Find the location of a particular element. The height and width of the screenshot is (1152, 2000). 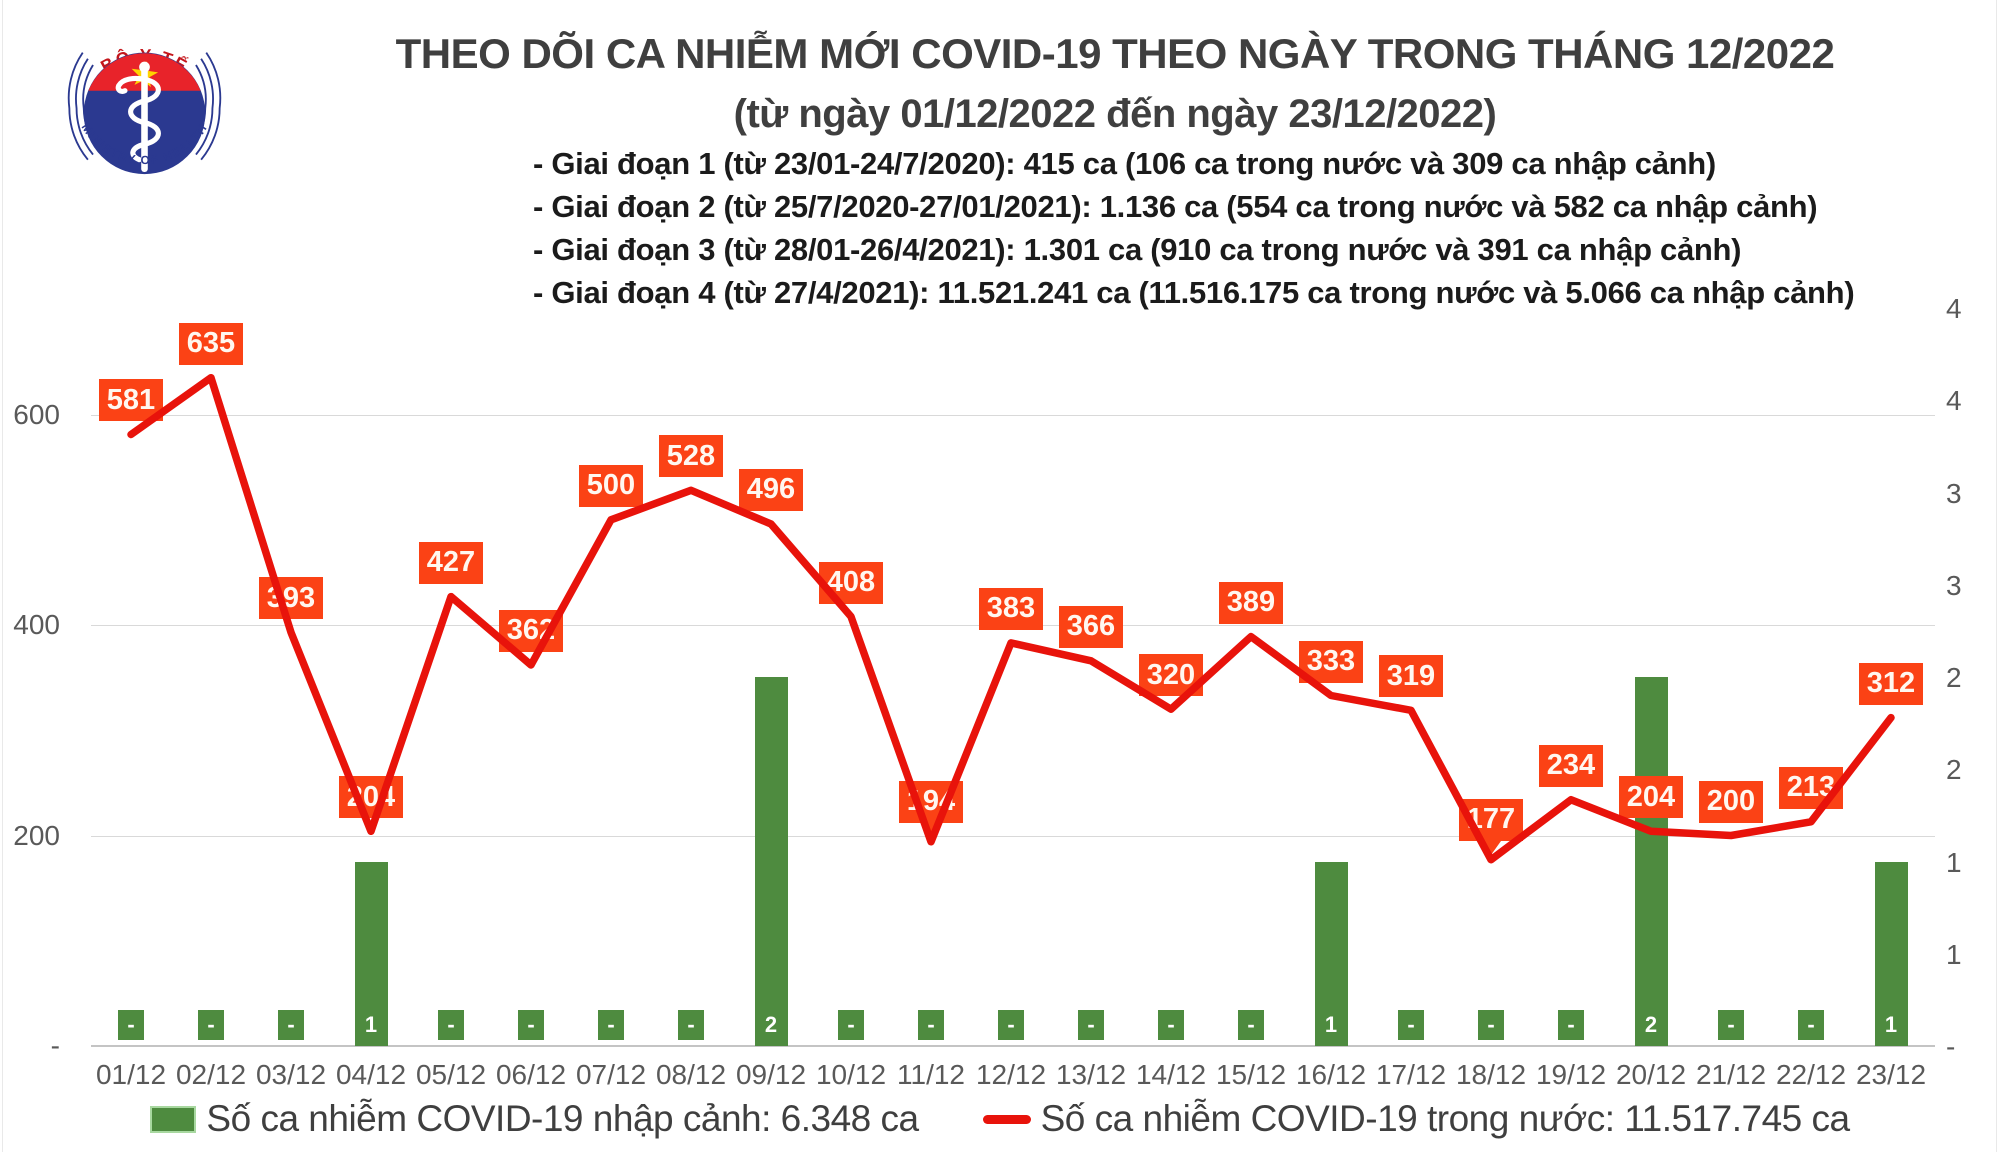

line-data-label: 528 is located at coordinates (691, 456).